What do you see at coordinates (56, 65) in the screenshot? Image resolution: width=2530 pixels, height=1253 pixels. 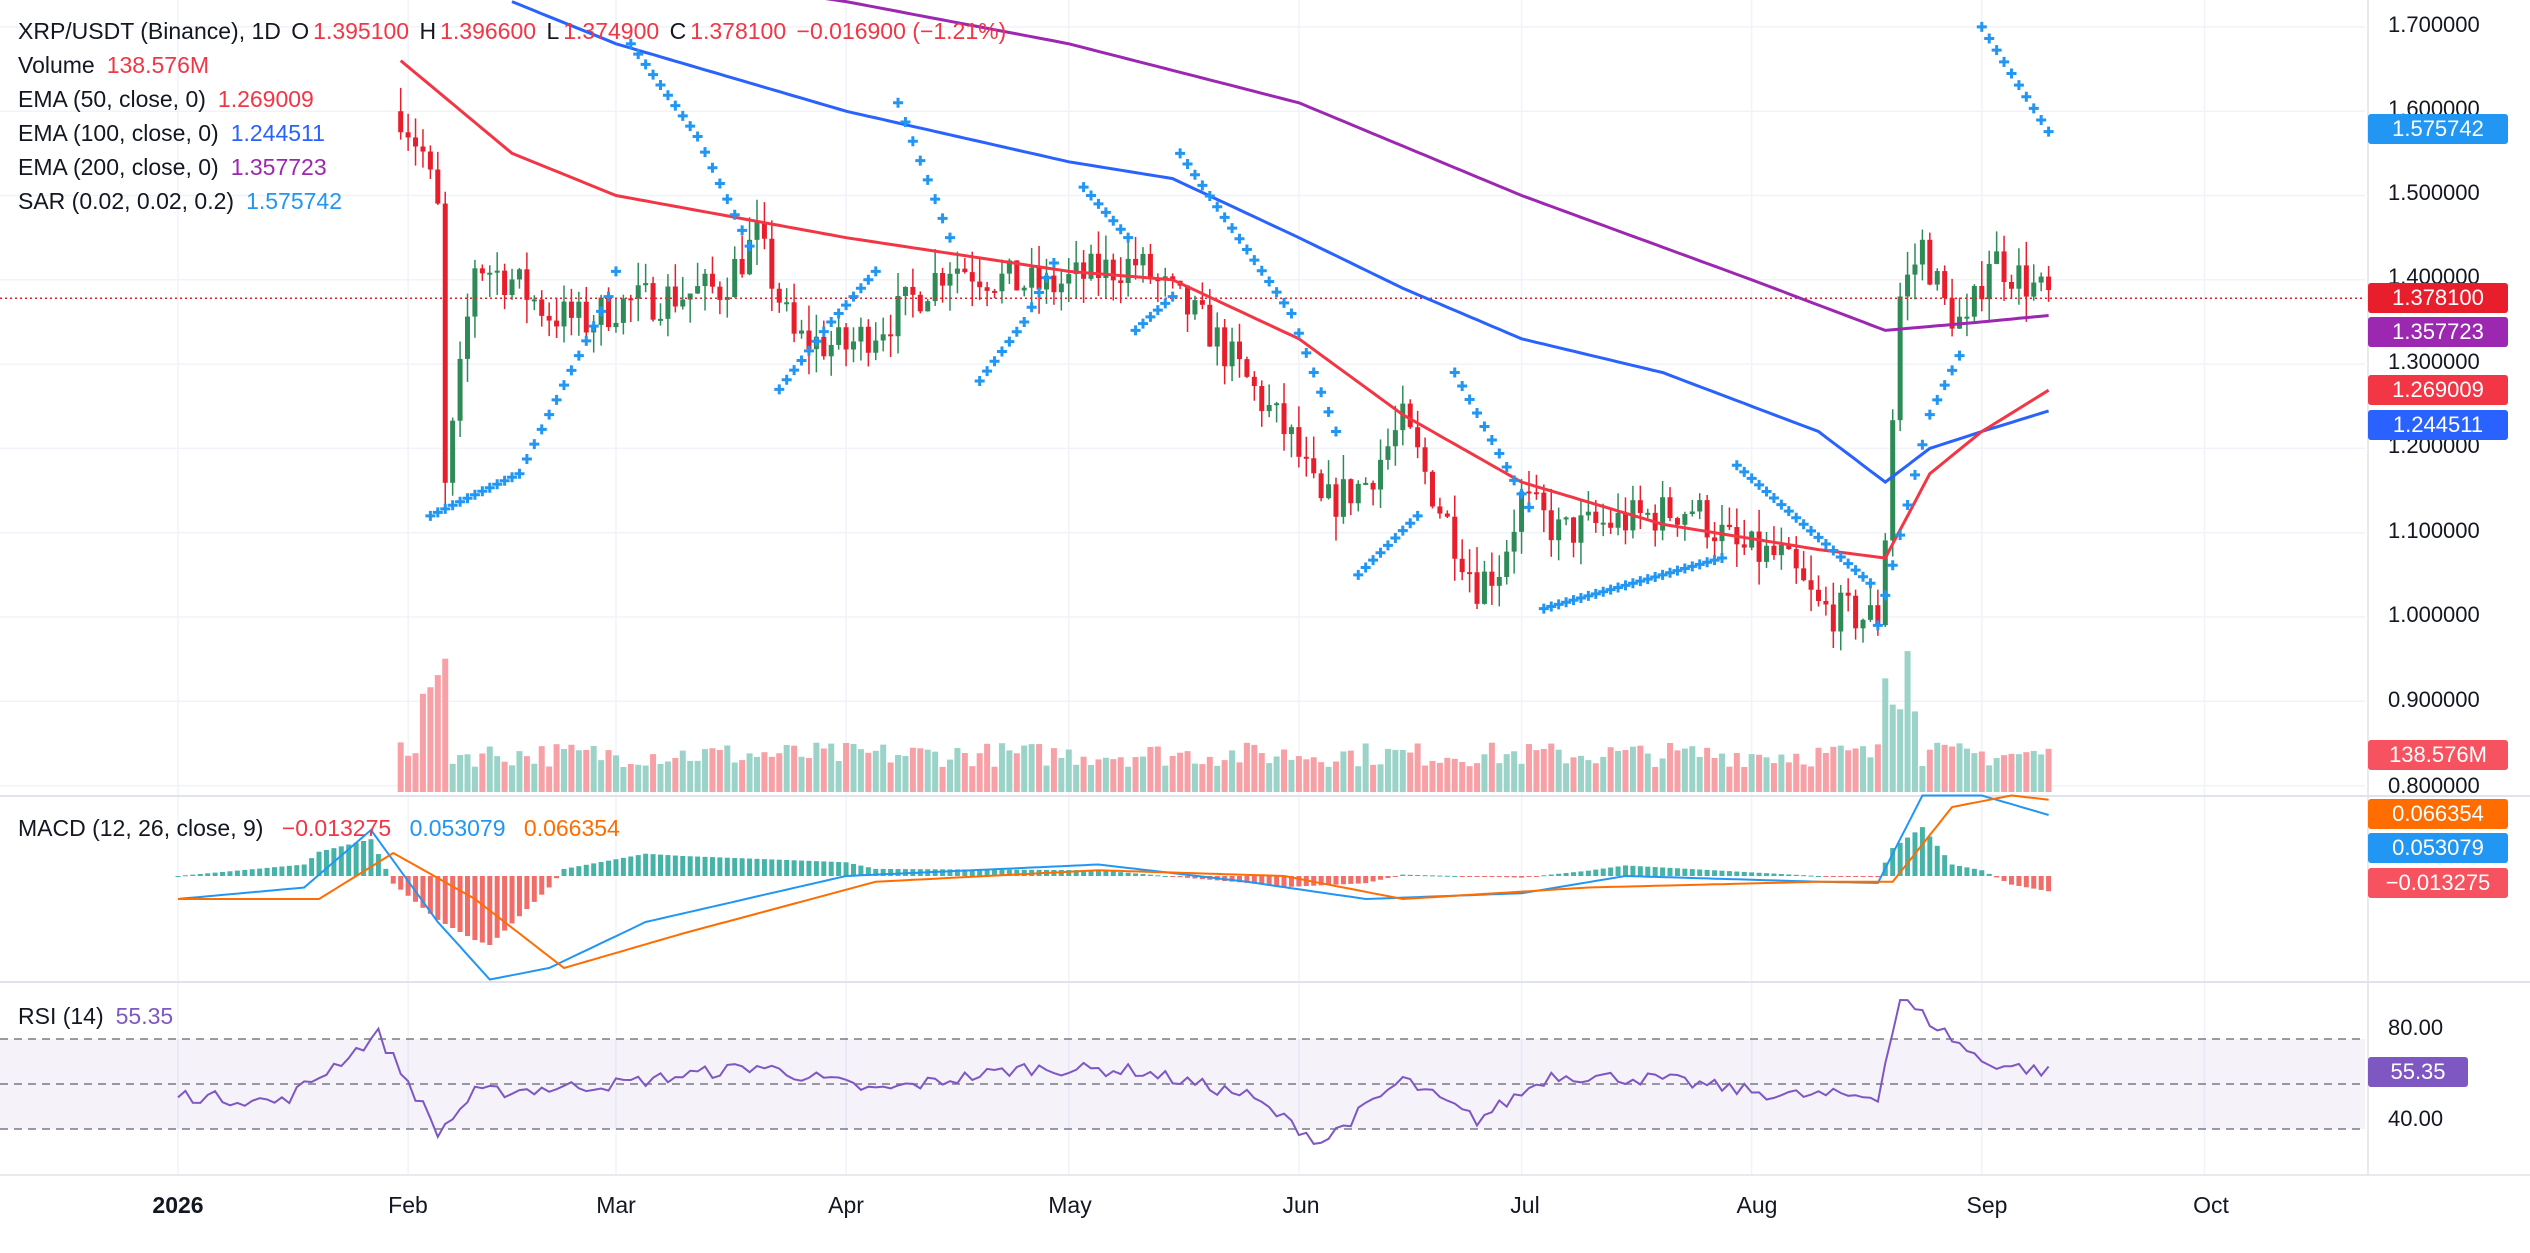 I see `volume-label: Volume` at bounding box center [56, 65].